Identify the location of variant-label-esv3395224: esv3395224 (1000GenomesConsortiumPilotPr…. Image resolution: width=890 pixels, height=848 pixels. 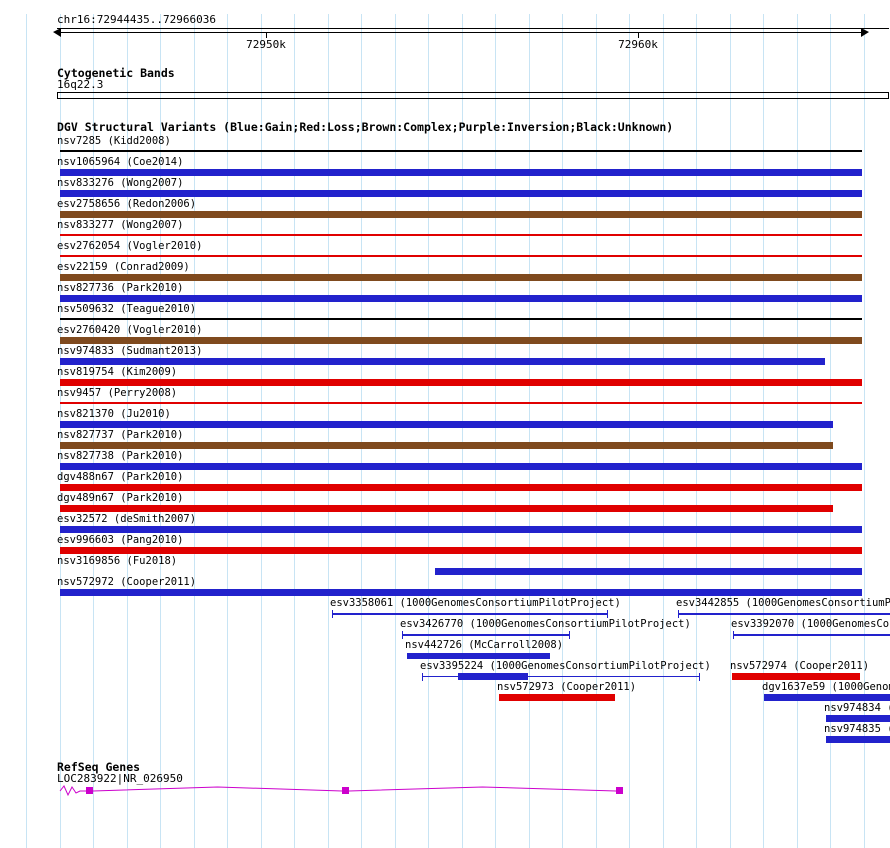
(565, 666).